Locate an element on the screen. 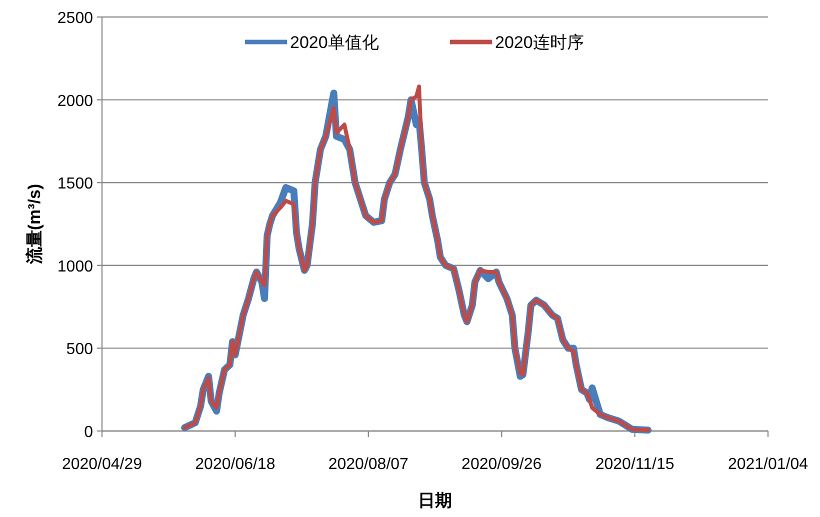 This screenshot has height=517, width=820. legend-label: 2020连时序 is located at coordinates (539, 42).